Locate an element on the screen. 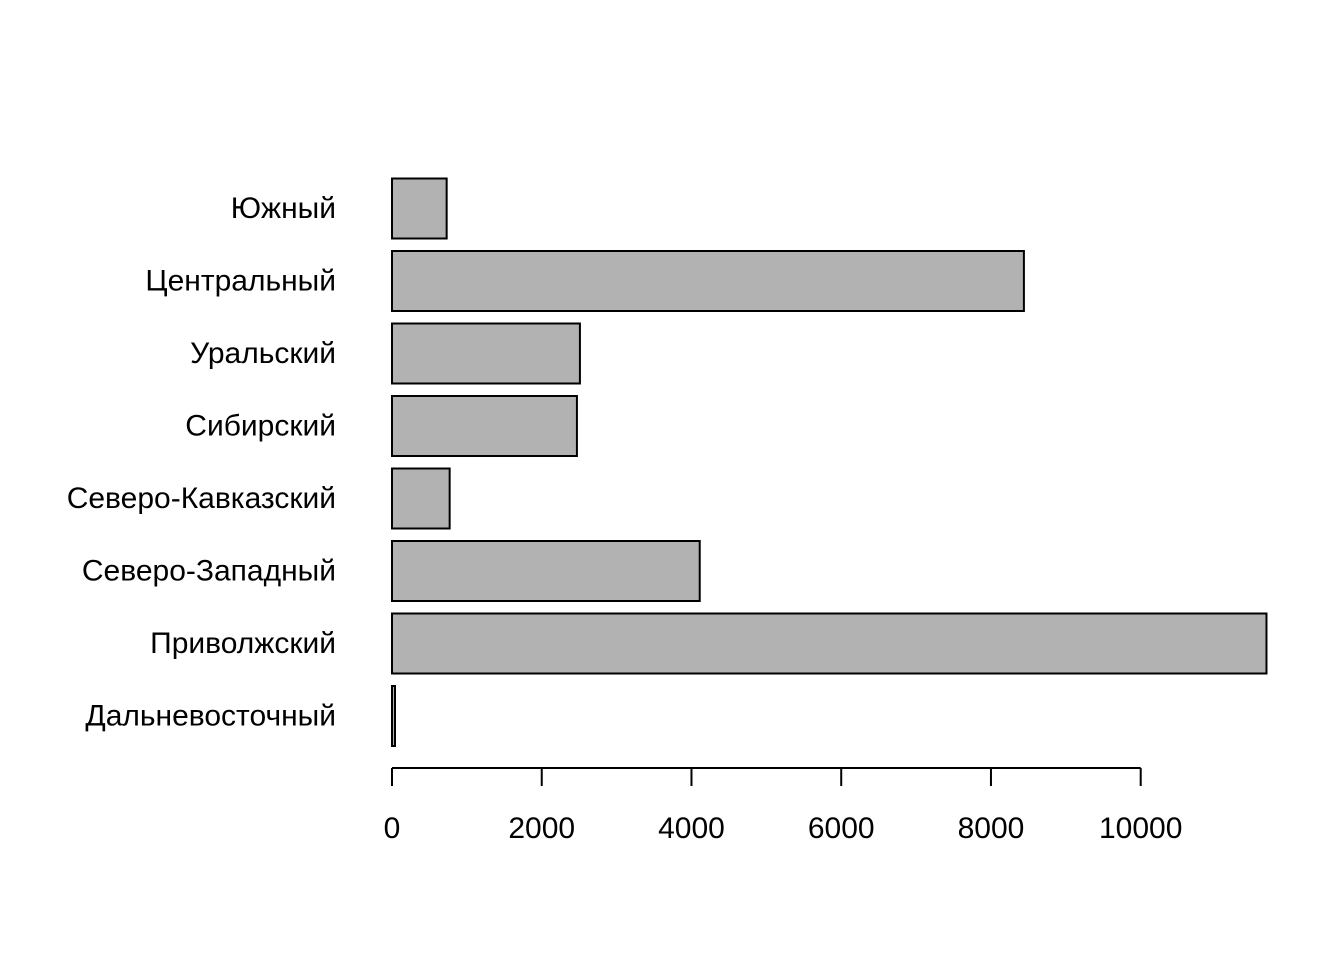  x-tick-label: 6000 is located at coordinates (841, 828).